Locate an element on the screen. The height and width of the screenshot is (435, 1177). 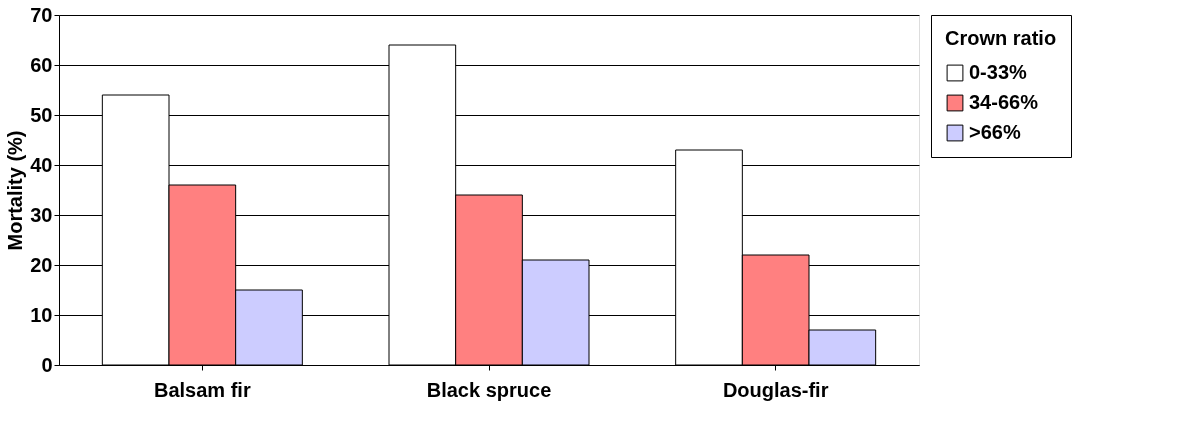
y-tick-label: 60 is located at coordinates (41, 64).